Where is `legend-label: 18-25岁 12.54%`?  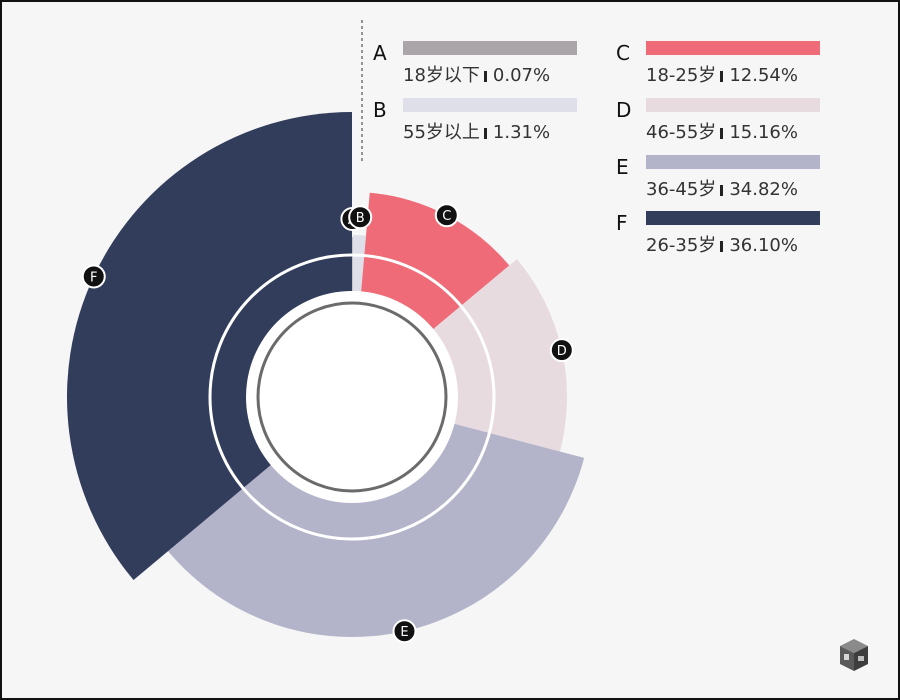
legend-label: 18-25岁 12.54% is located at coordinates (722, 75).